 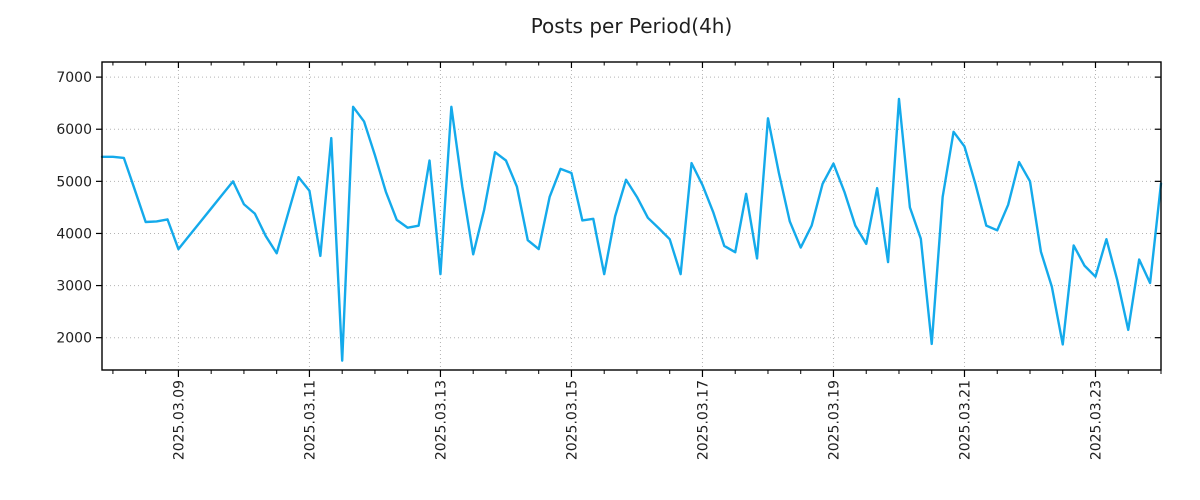 I want to click on x-tick-label: 2025.03.15, so click(x=572, y=420).